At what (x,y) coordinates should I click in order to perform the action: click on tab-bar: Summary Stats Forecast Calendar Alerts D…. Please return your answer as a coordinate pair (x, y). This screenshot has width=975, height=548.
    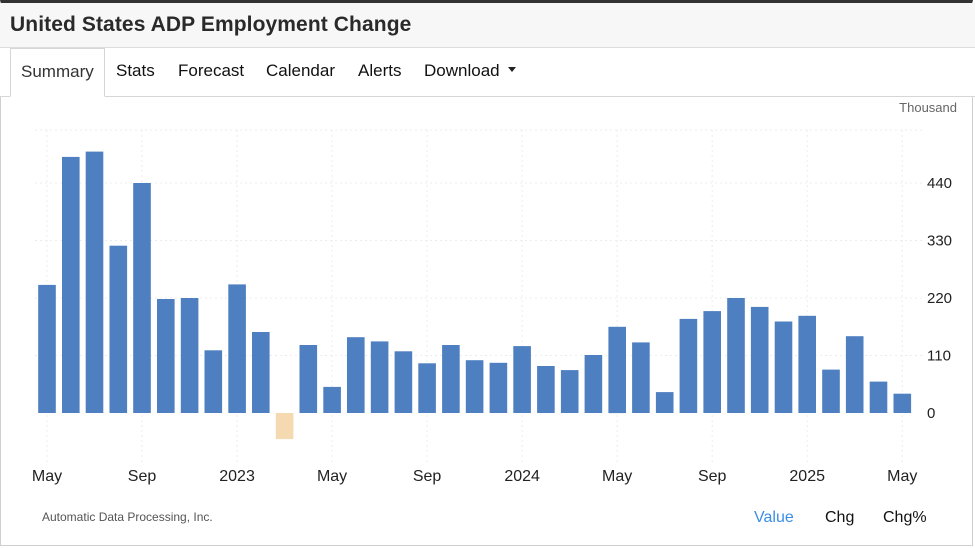
    Looking at the image, I should click on (487, 72).